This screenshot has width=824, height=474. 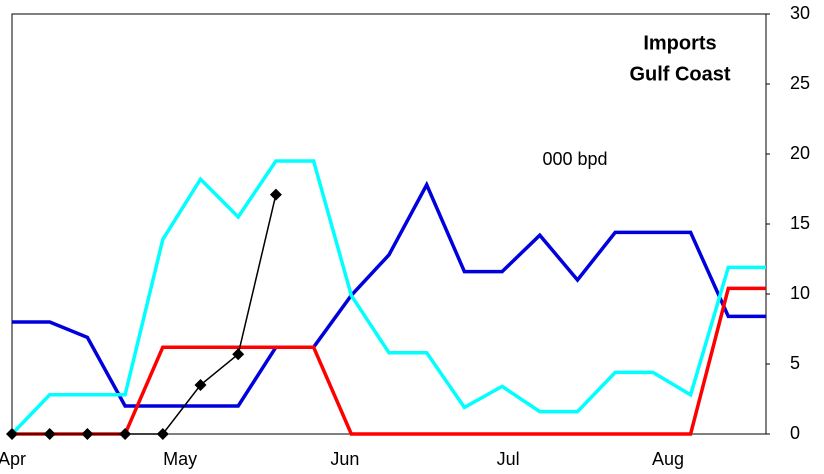 What do you see at coordinates (800, 83) in the screenshot?
I see `y-tick-label: 25` at bounding box center [800, 83].